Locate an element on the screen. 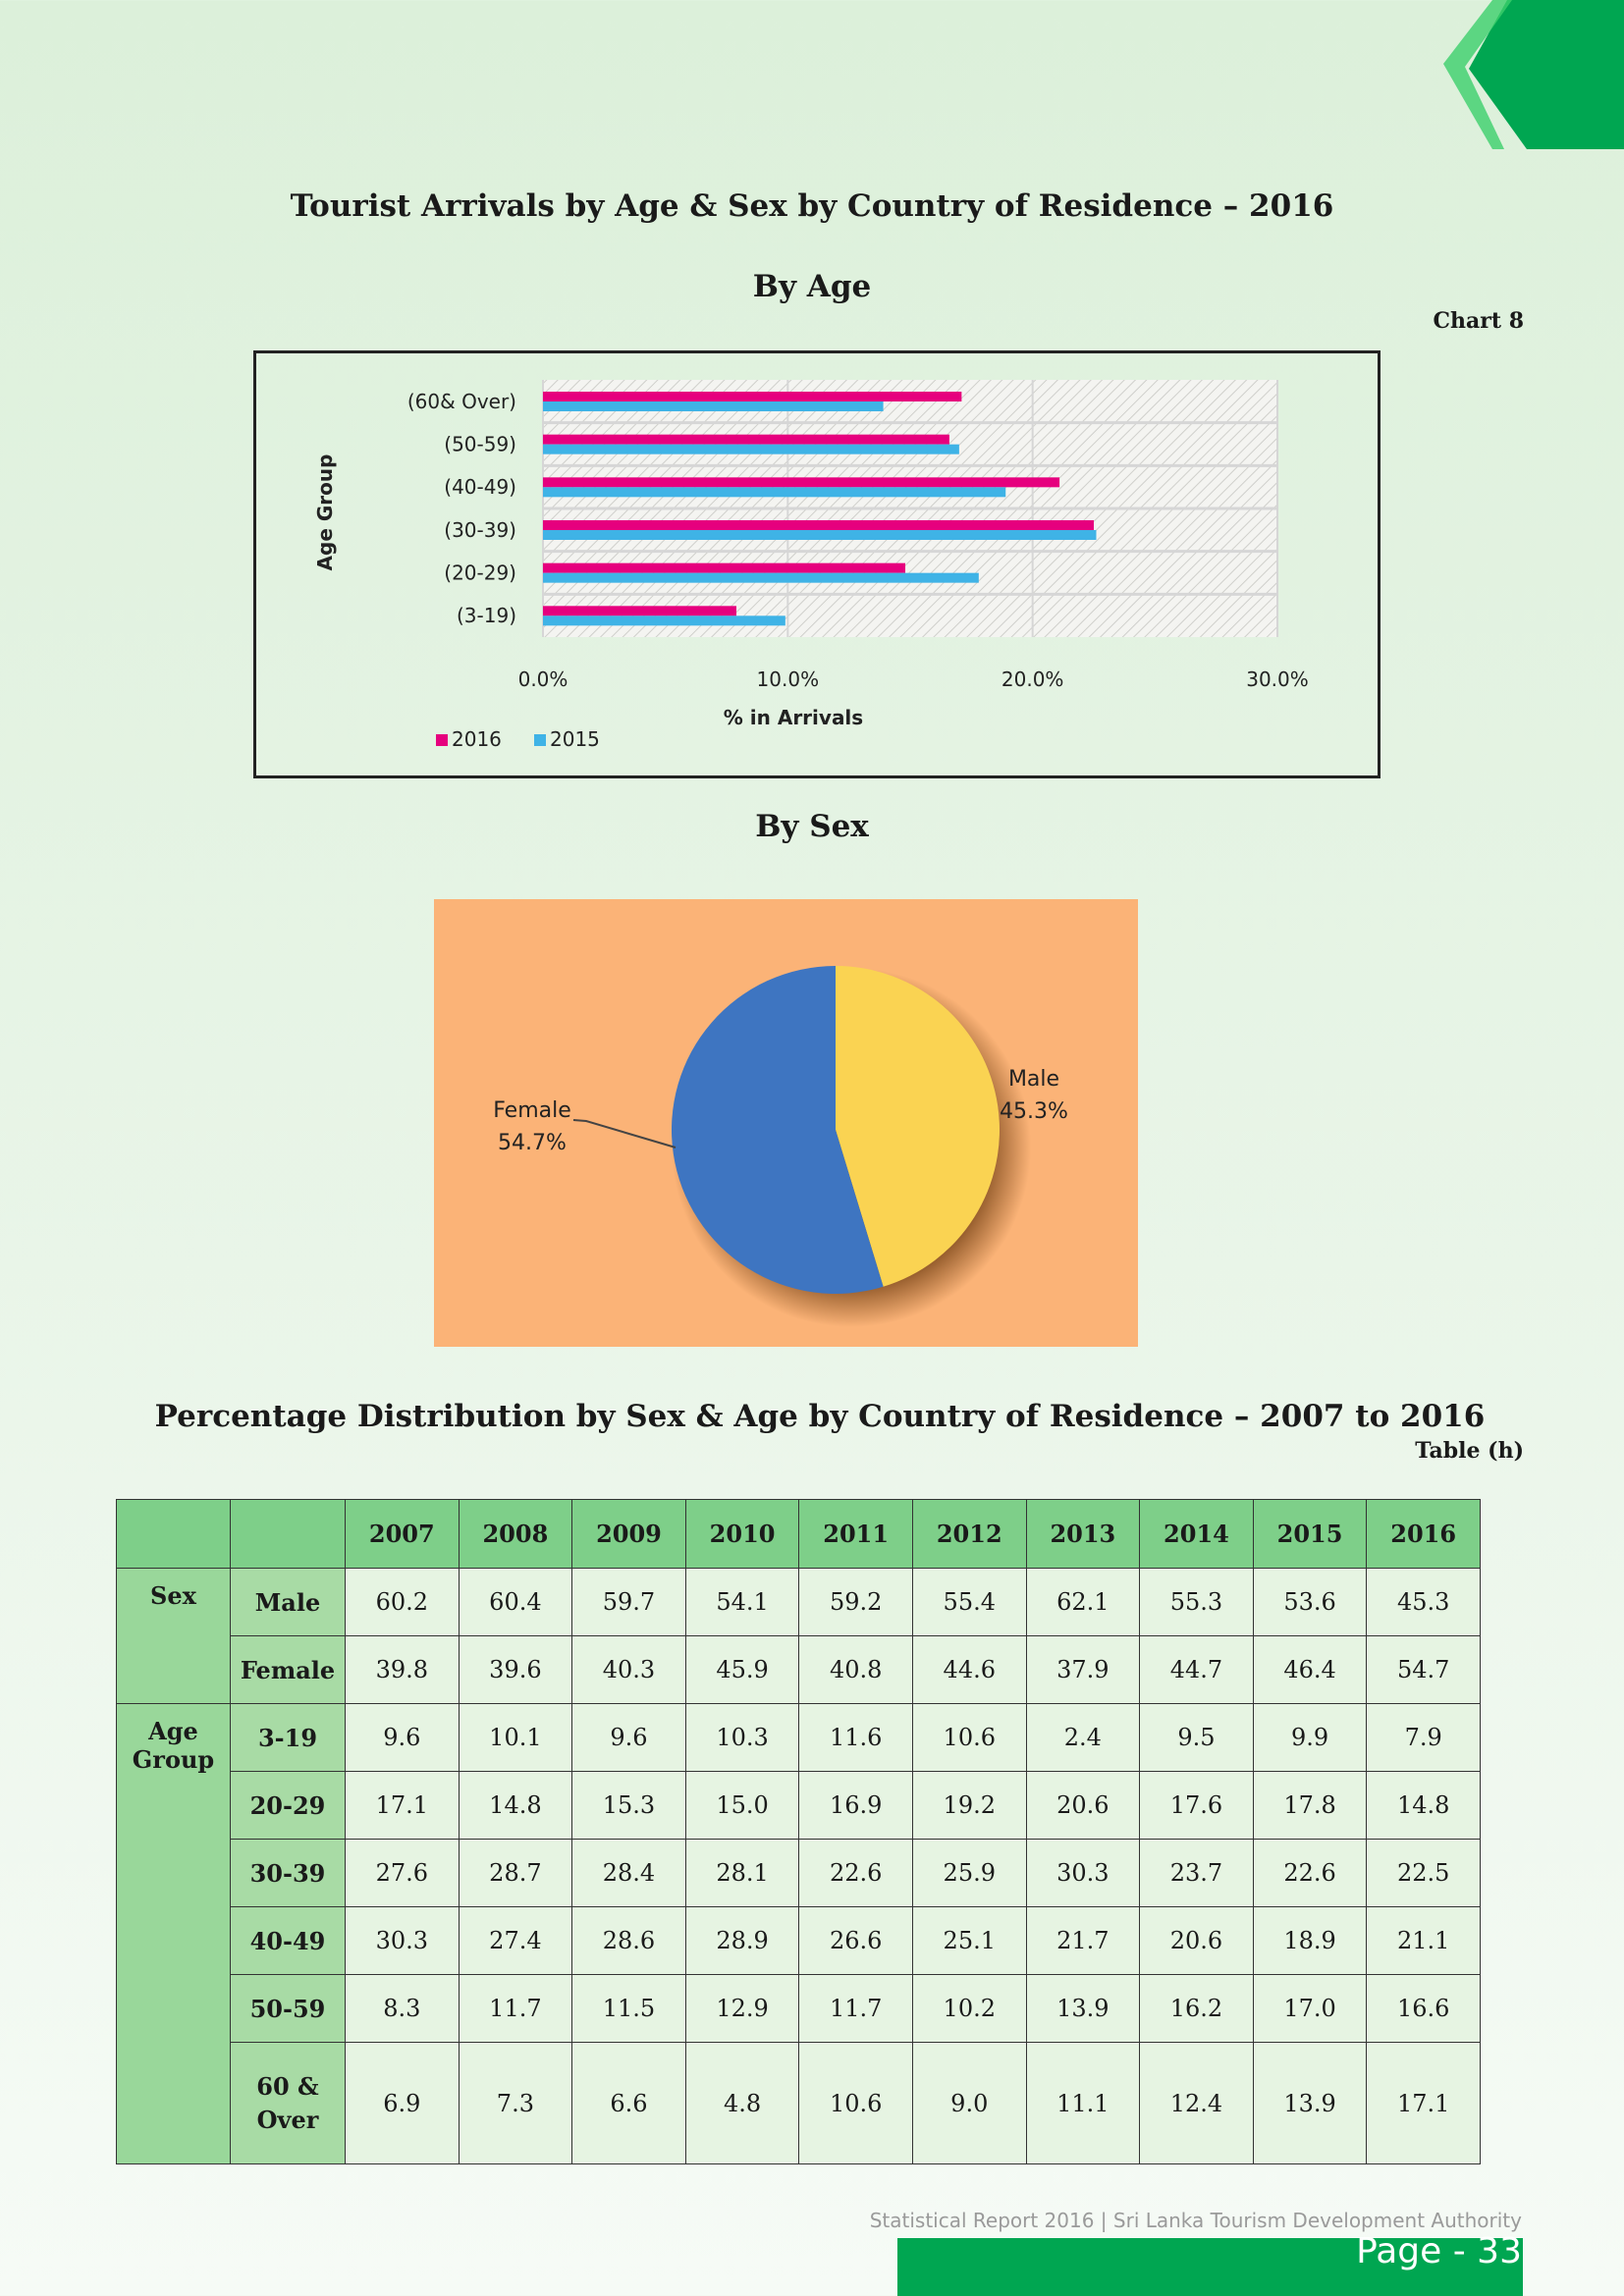  table-cell: 14.8 is located at coordinates (515, 1806).